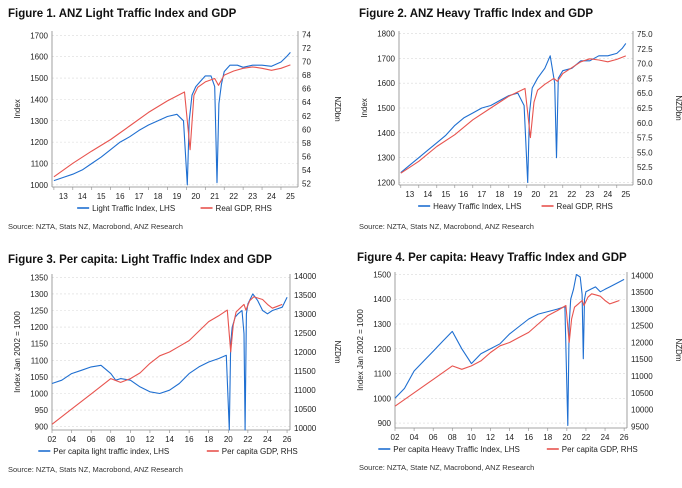  What do you see at coordinates (337, 351) in the screenshot?
I see `y-axis-label-right: NZDm` at bounding box center [337, 351].